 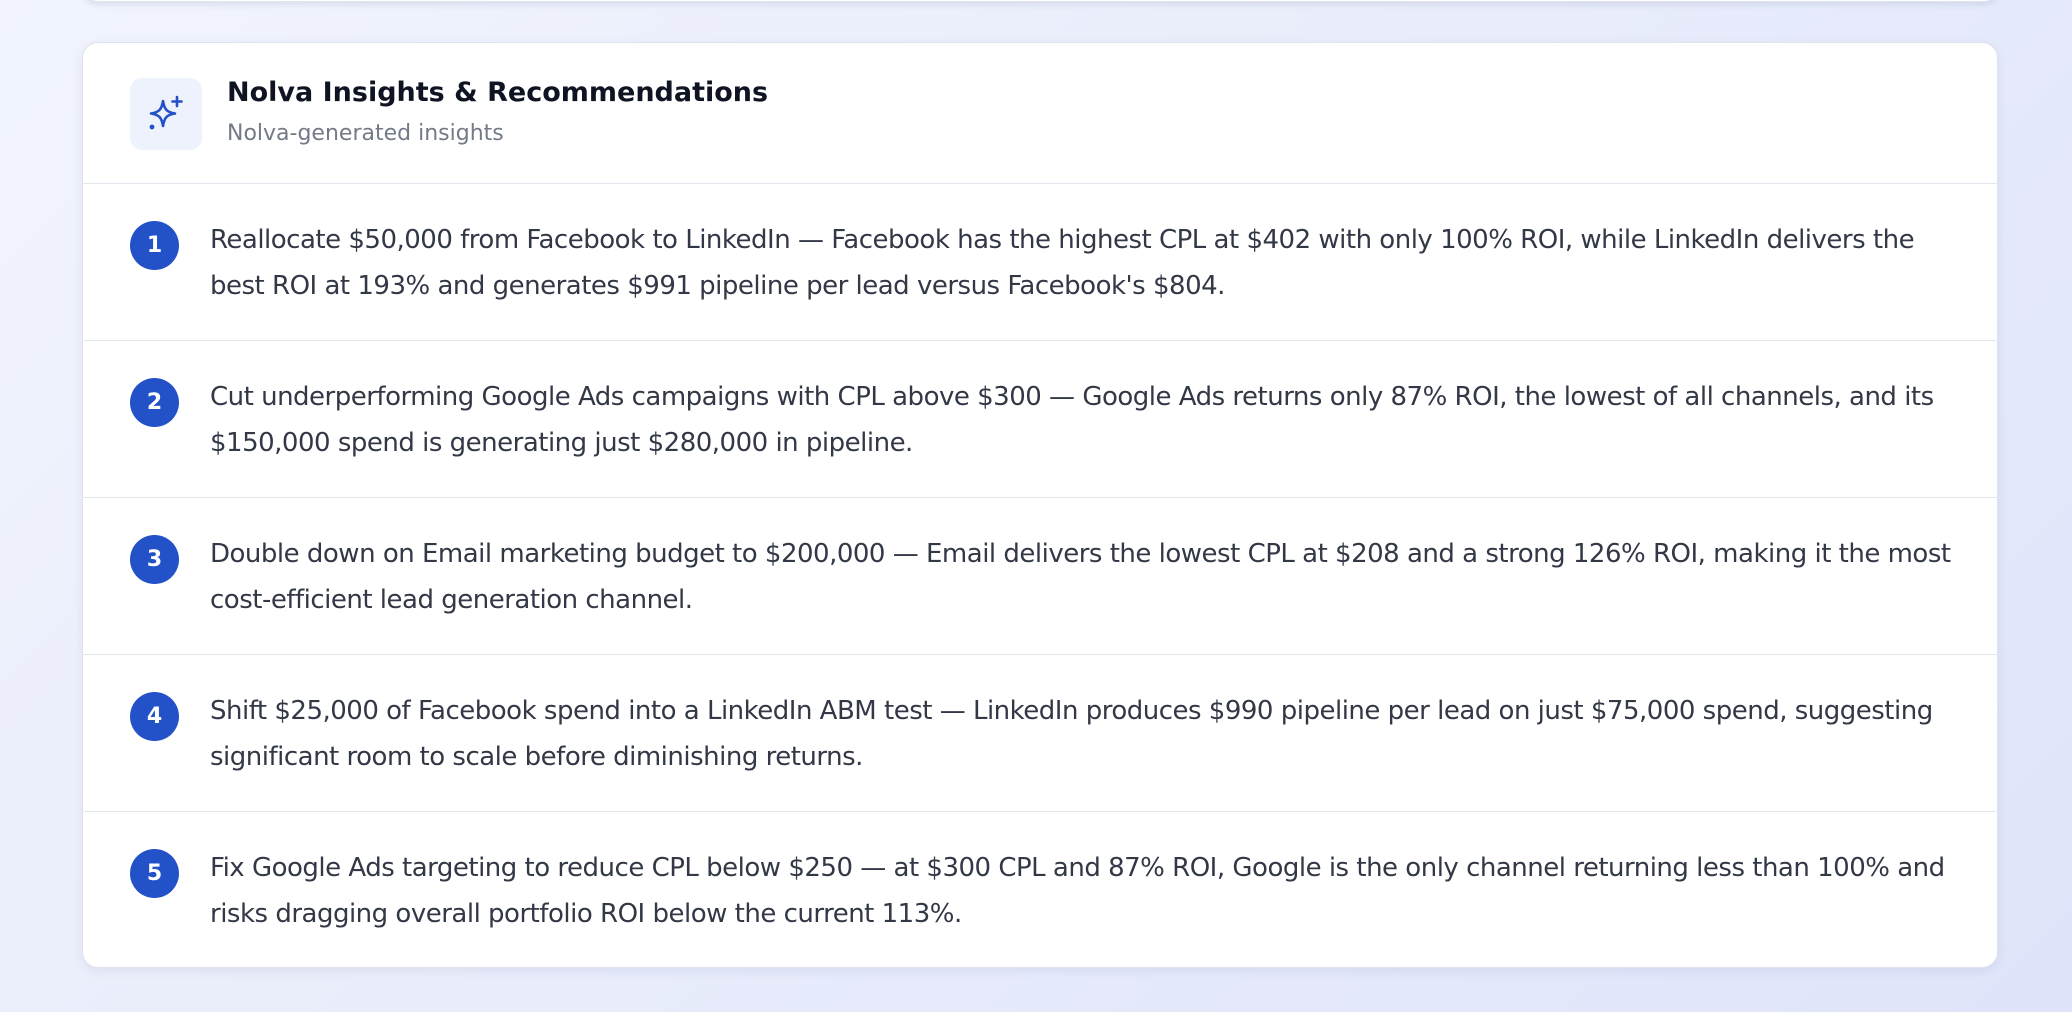 What do you see at coordinates (154, 873) in the screenshot?
I see `insight-number-badge: 5` at bounding box center [154, 873].